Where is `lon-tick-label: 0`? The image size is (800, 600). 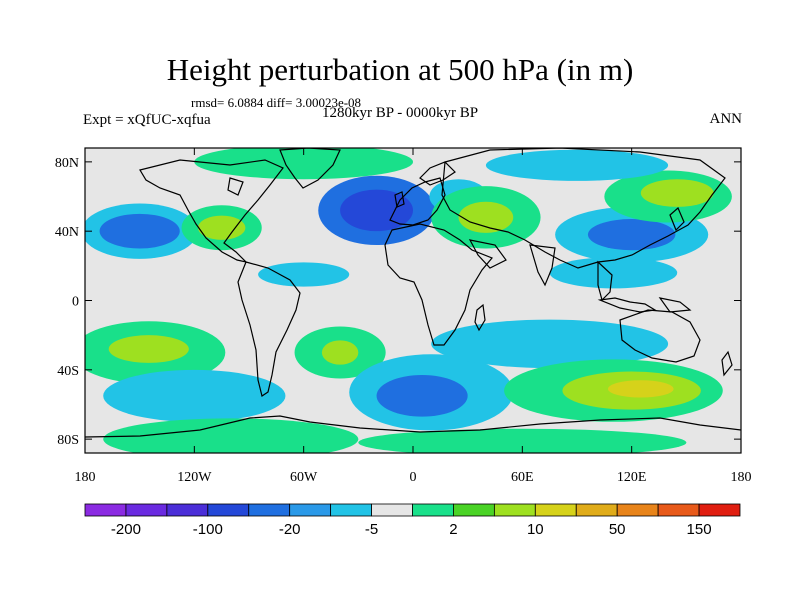 lon-tick-label: 0 is located at coordinates (413, 477).